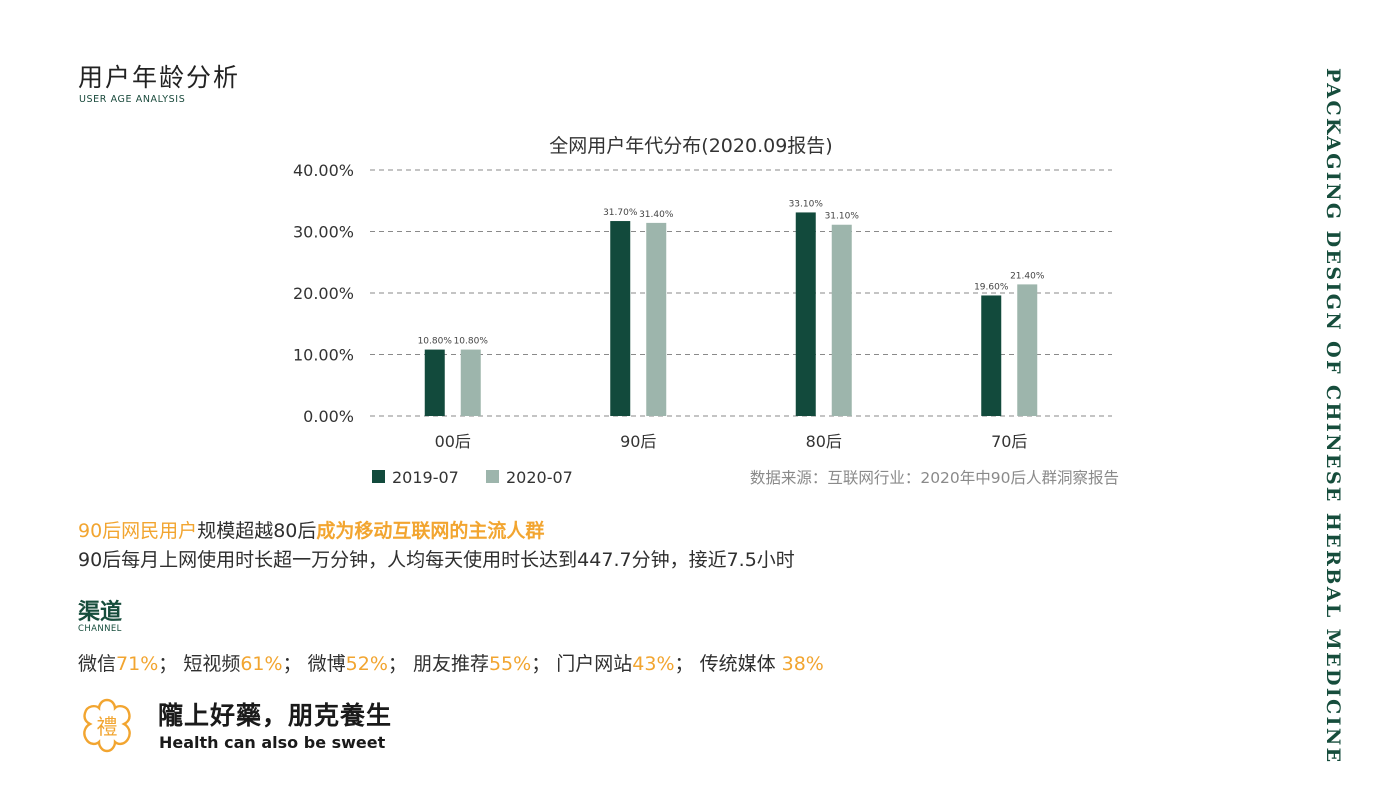 The image size is (1400, 788). What do you see at coordinates (323, 293) in the screenshot?
I see `y-tick-label: 20.00%` at bounding box center [323, 293].